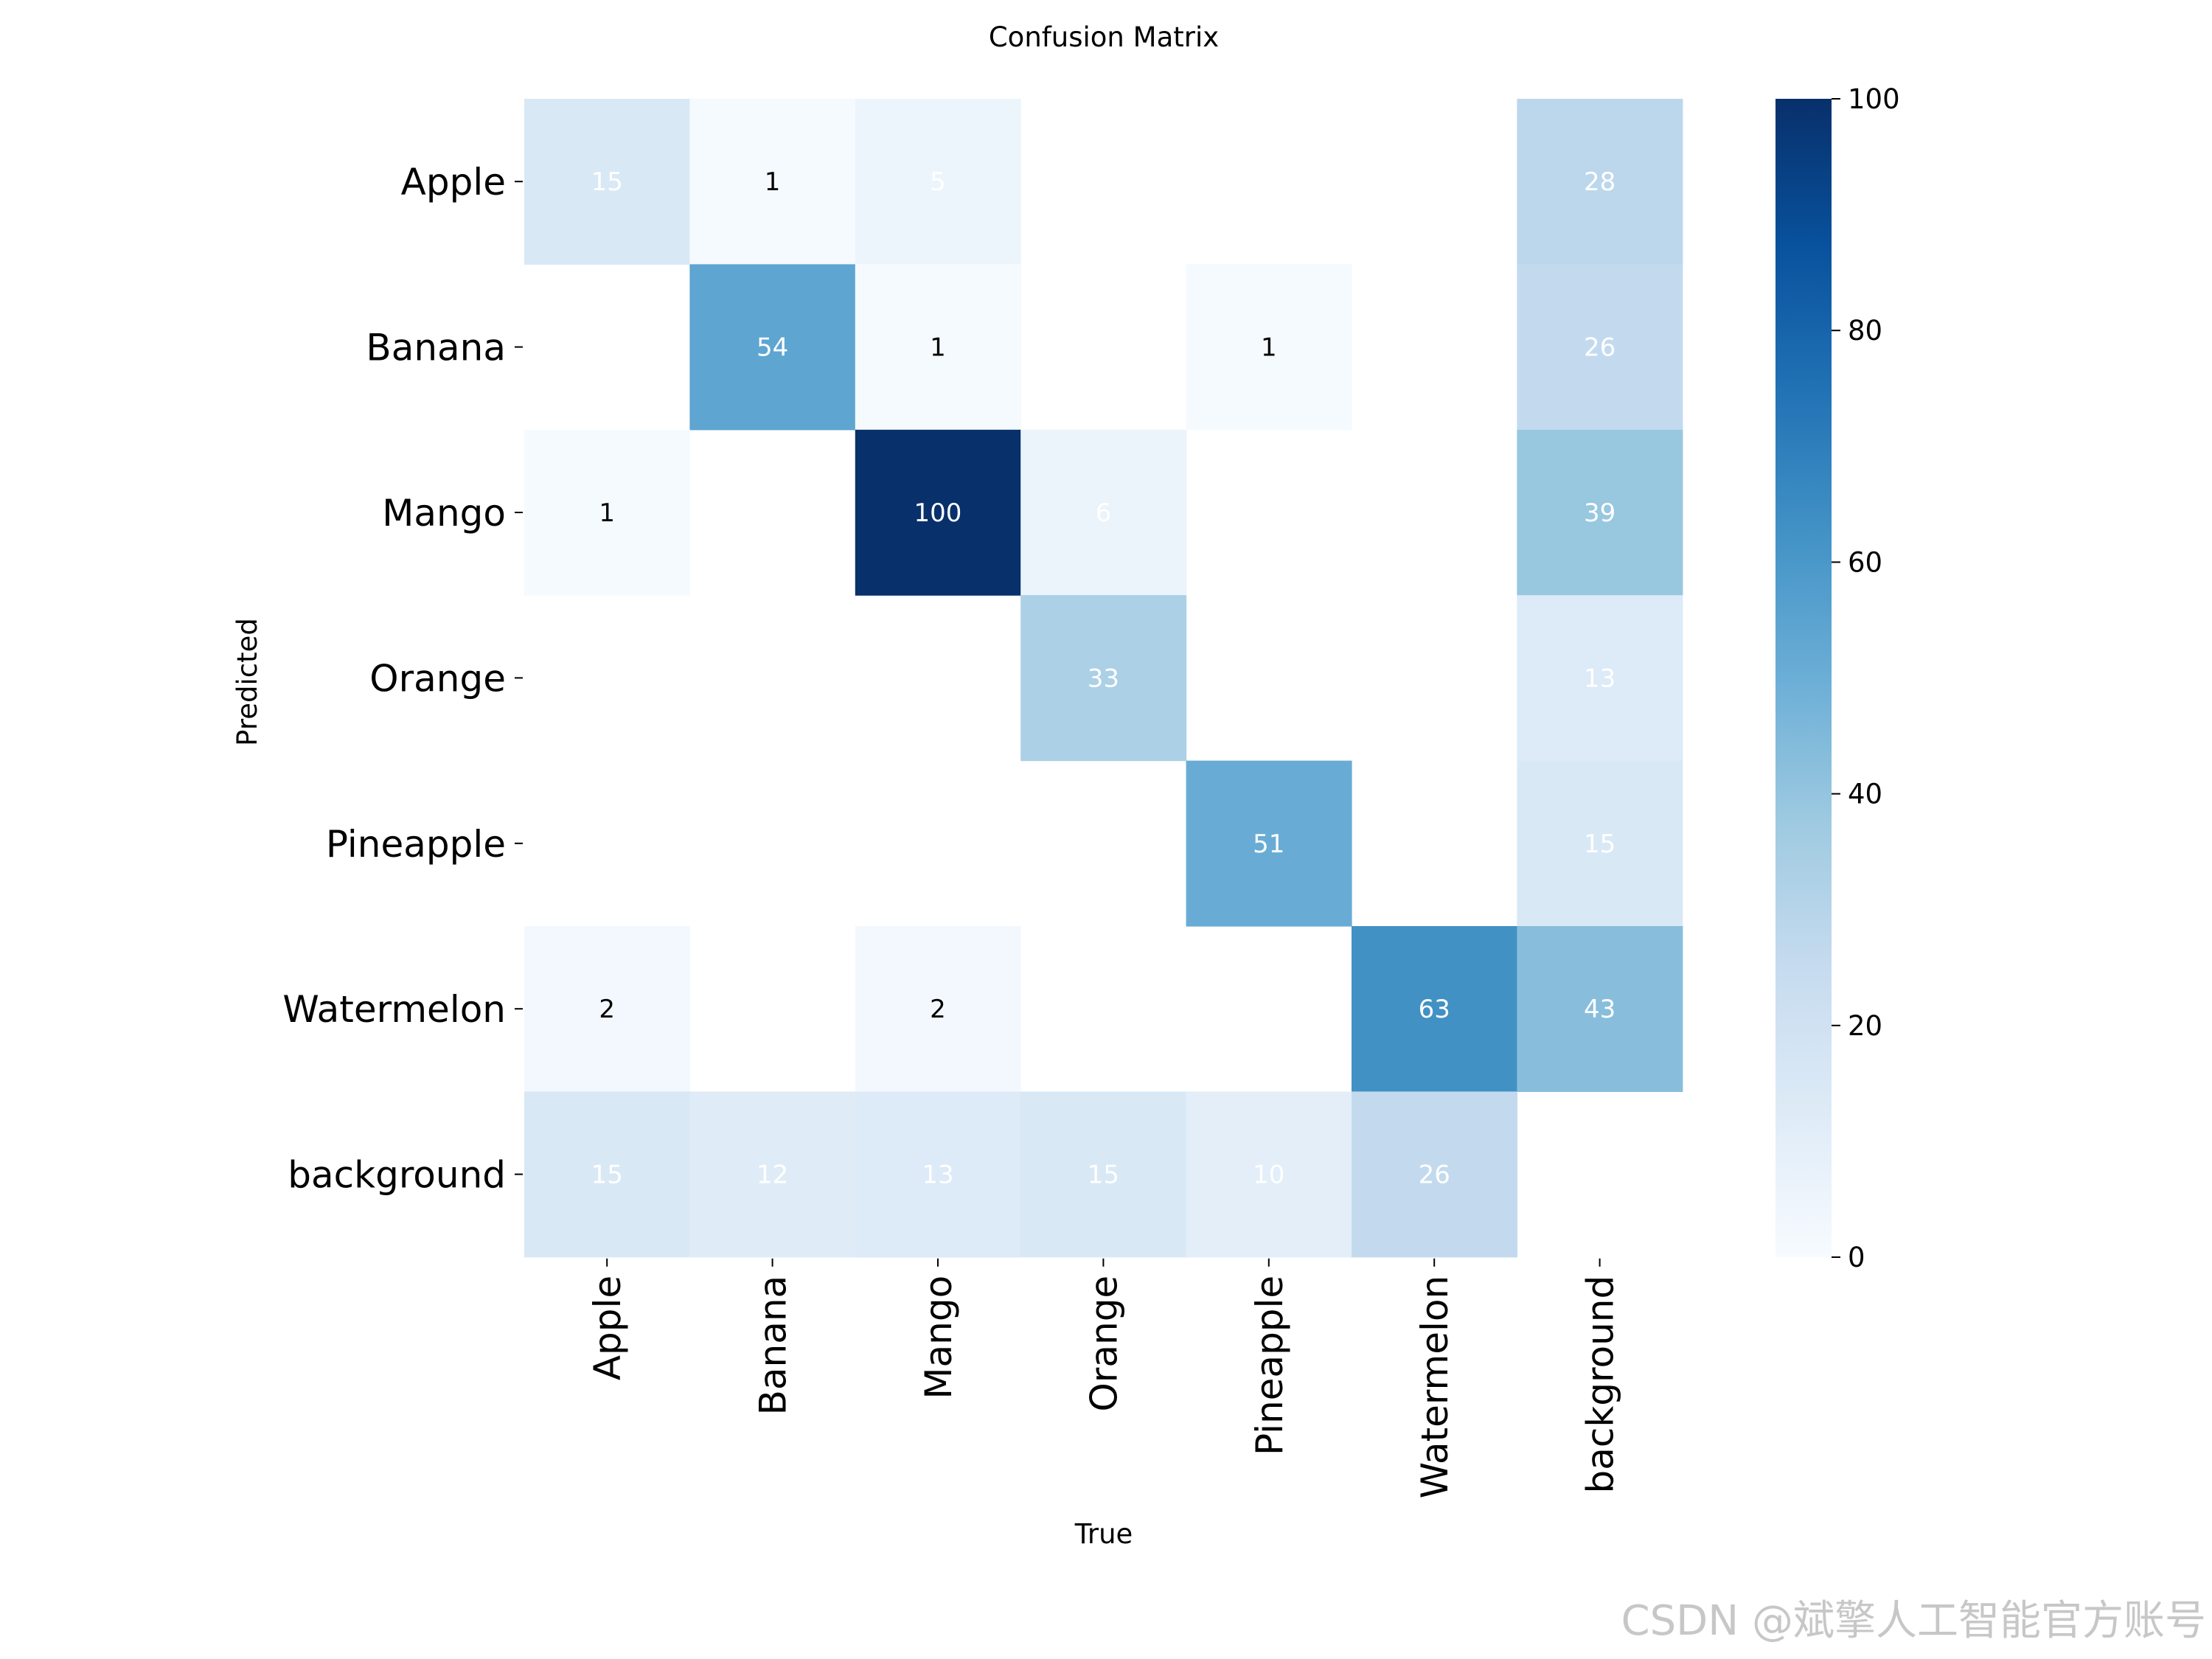 Image resolution: width=2212 pixels, height=1659 pixels. What do you see at coordinates (1434, 1387) in the screenshot?
I see `x-tick-label: Watermelon` at bounding box center [1434, 1387].